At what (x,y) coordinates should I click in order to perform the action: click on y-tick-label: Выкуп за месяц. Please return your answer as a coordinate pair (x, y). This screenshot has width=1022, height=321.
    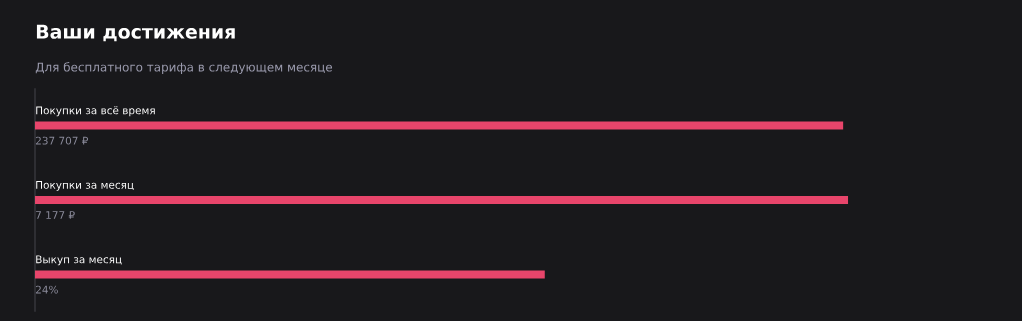
    Looking at the image, I should click on (79, 260).